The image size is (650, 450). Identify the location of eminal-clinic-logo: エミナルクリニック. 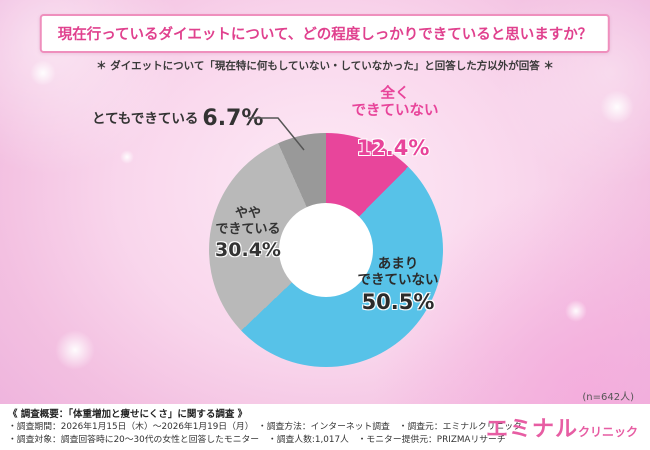
(562, 427).